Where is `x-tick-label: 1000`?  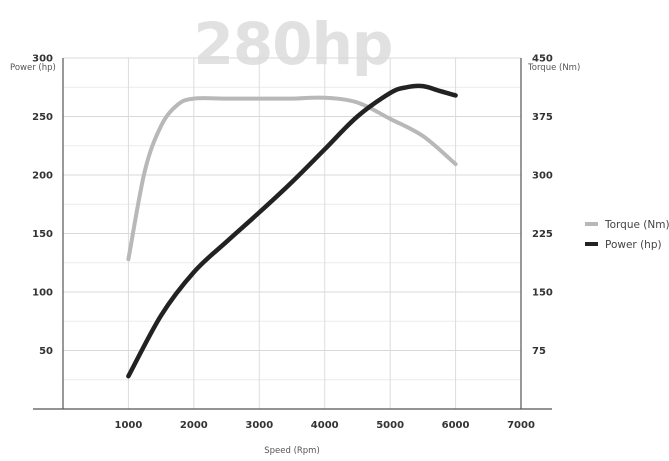
x-tick-label: 1000 is located at coordinates (129, 425).